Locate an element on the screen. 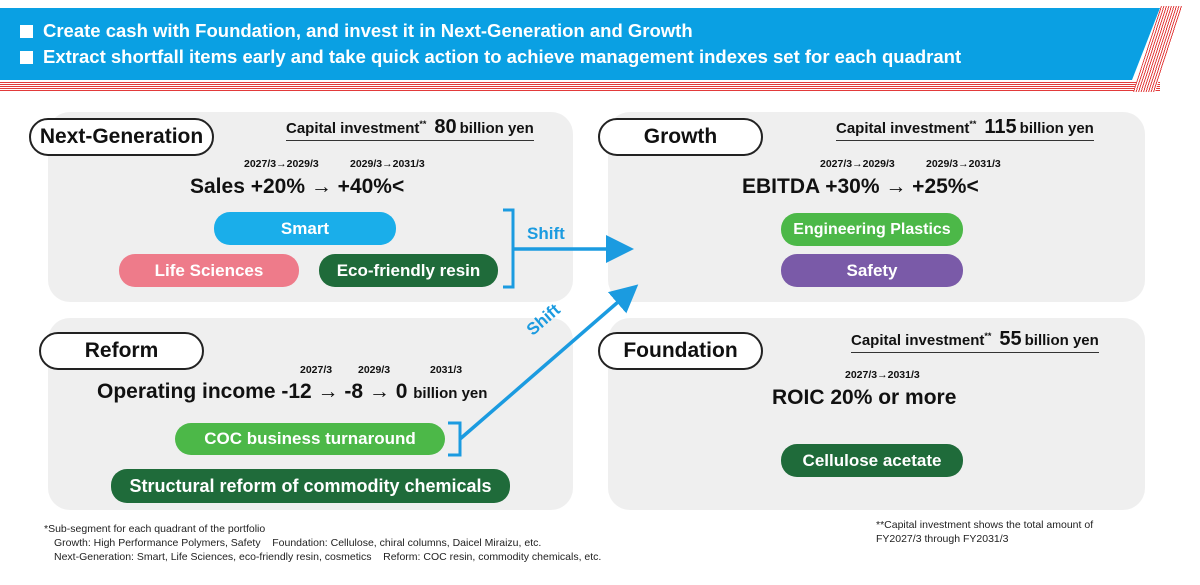  foundation-period: 2027/3→2031/3 is located at coordinates (882, 375).